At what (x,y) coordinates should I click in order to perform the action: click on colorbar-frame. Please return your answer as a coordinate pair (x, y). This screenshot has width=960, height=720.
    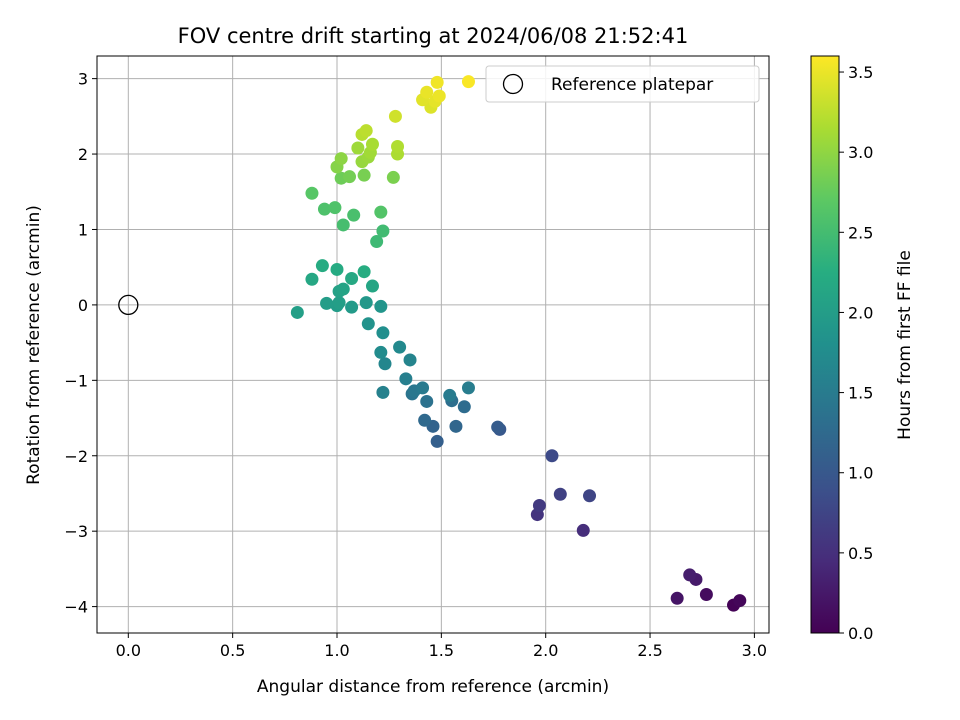
    Looking at the image, I should click on (825, 344).